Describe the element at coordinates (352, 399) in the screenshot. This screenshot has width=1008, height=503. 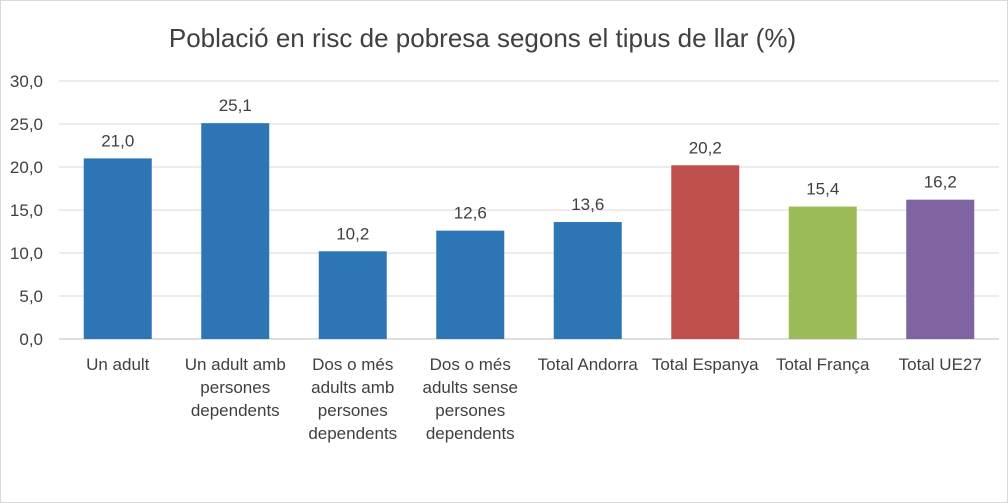
I see `x-category-label: Dos o més adults amb persones dependents` at that location.